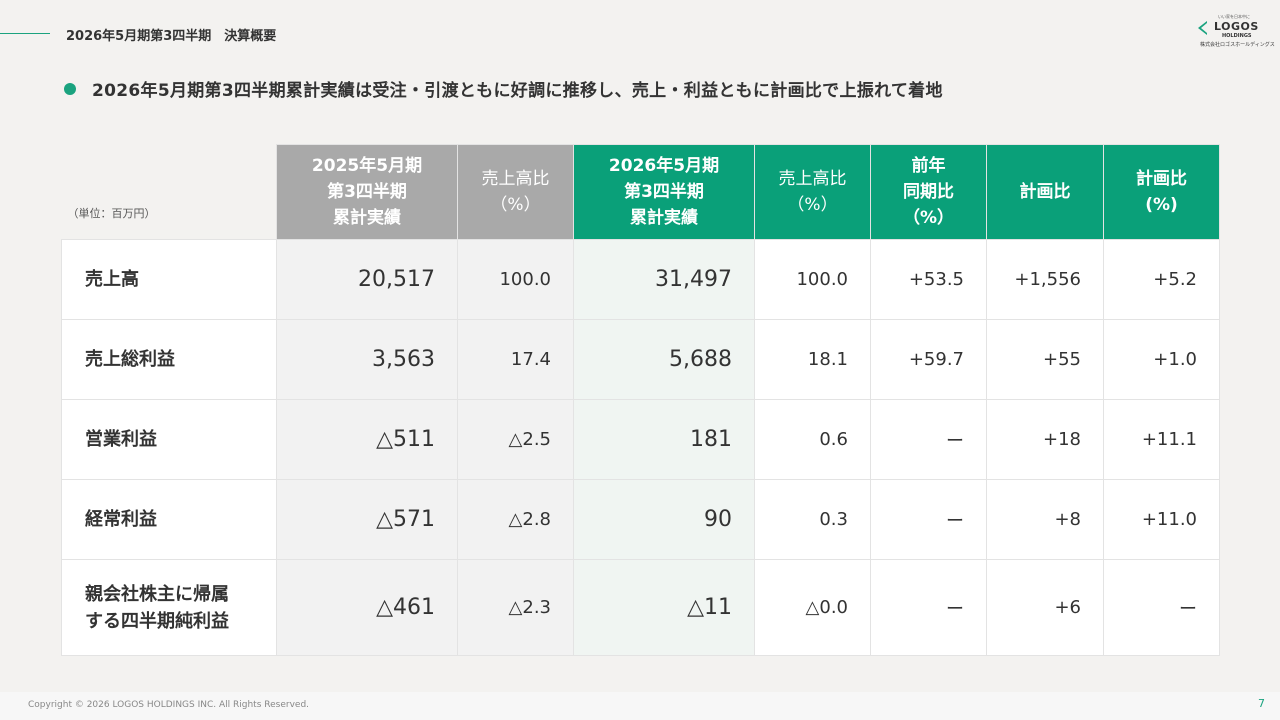 This screenshot has width=1280, height=720. Describe the element at coordinates (171, 36) in the screenshot. I see `section-title: 2026年5月期第3四半期 決算概要` at that location.